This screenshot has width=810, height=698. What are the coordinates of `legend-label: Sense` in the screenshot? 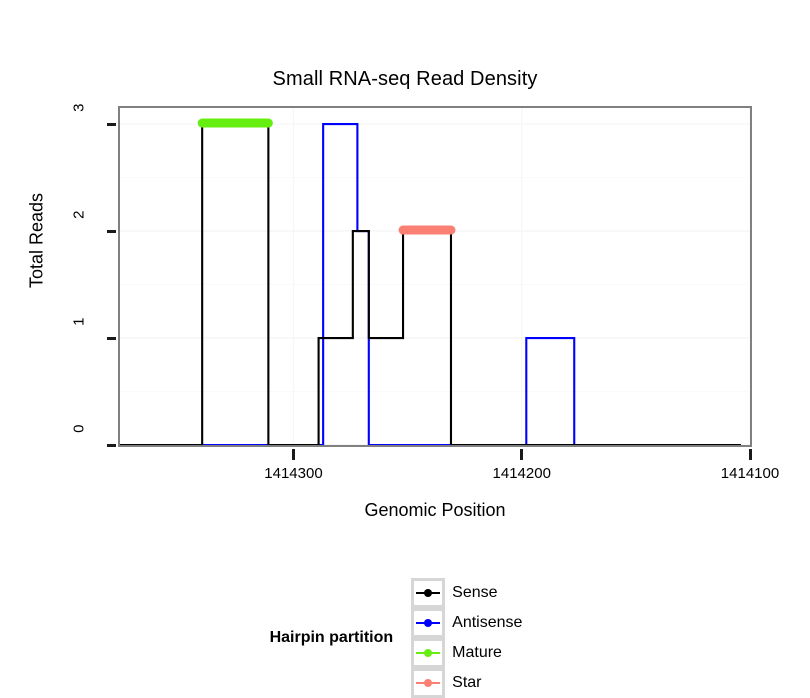 It's located at (475, 592).